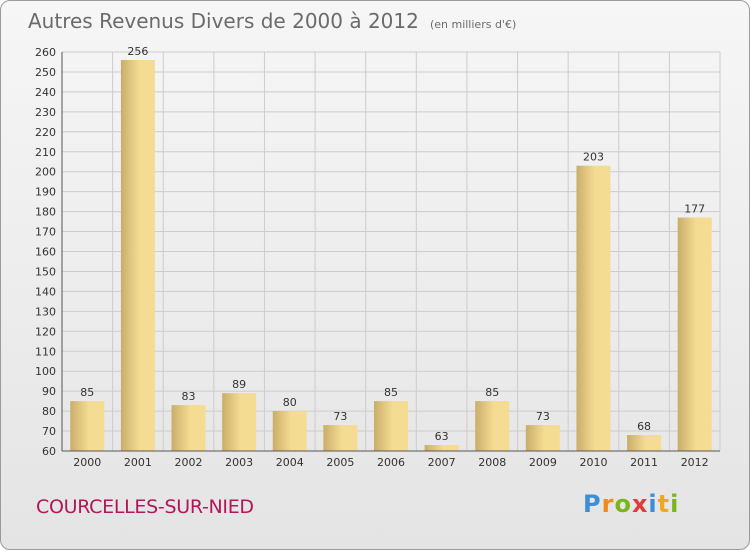 This screenshot has height=550, width=750. What do you see at coordinates (391, 462) in the screenshot?
I see `x-tick-label: 2006` at bounding box center [391, 462].